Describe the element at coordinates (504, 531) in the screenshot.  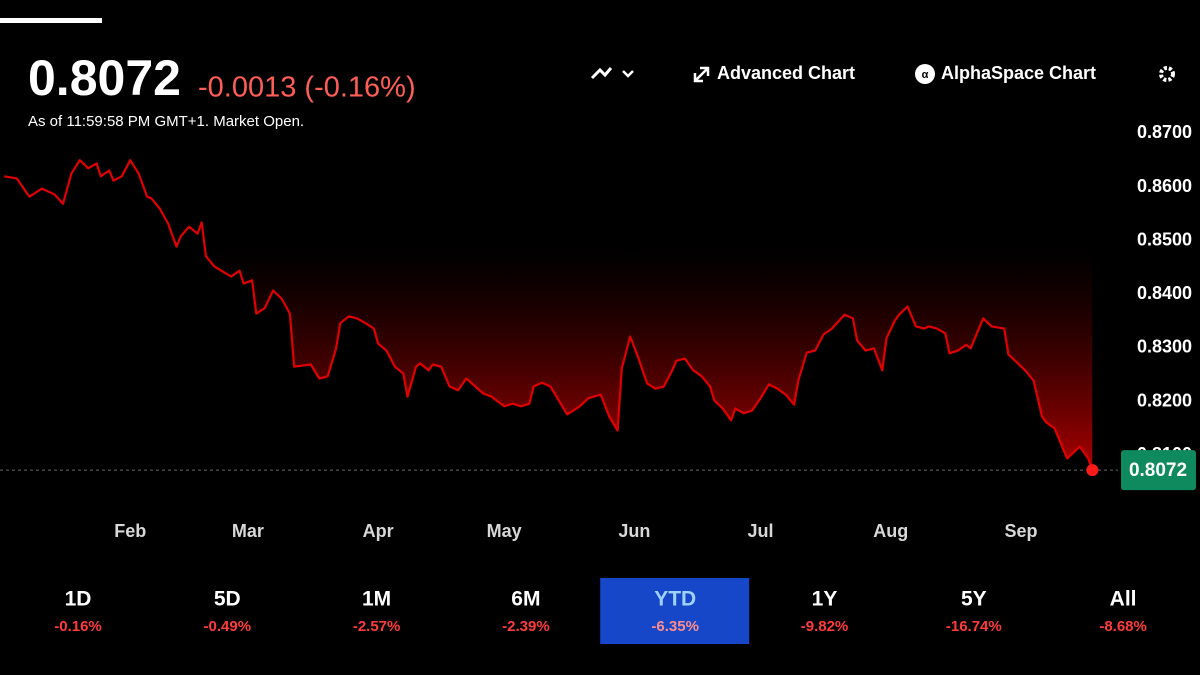
I see `x-tick-label: May` at that location.